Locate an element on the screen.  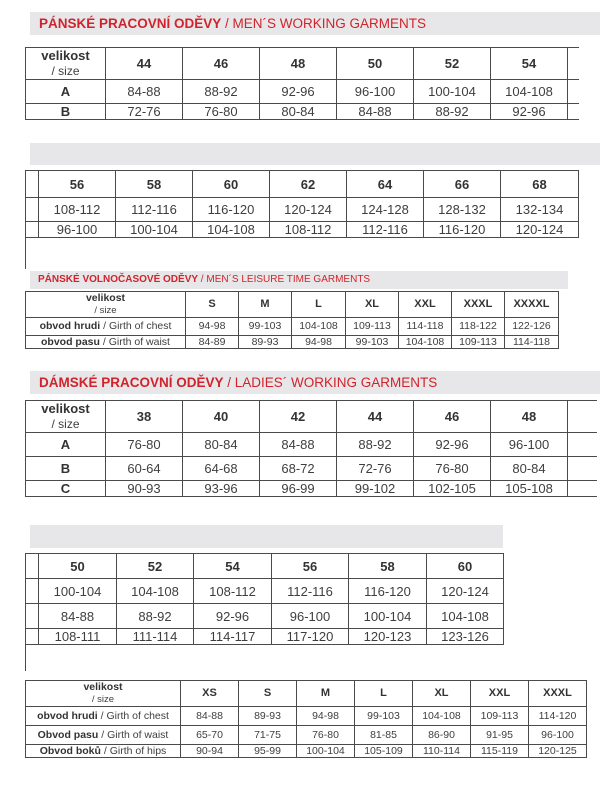
measure-value-cell: 118-122 is located at coordinates (478, 326).